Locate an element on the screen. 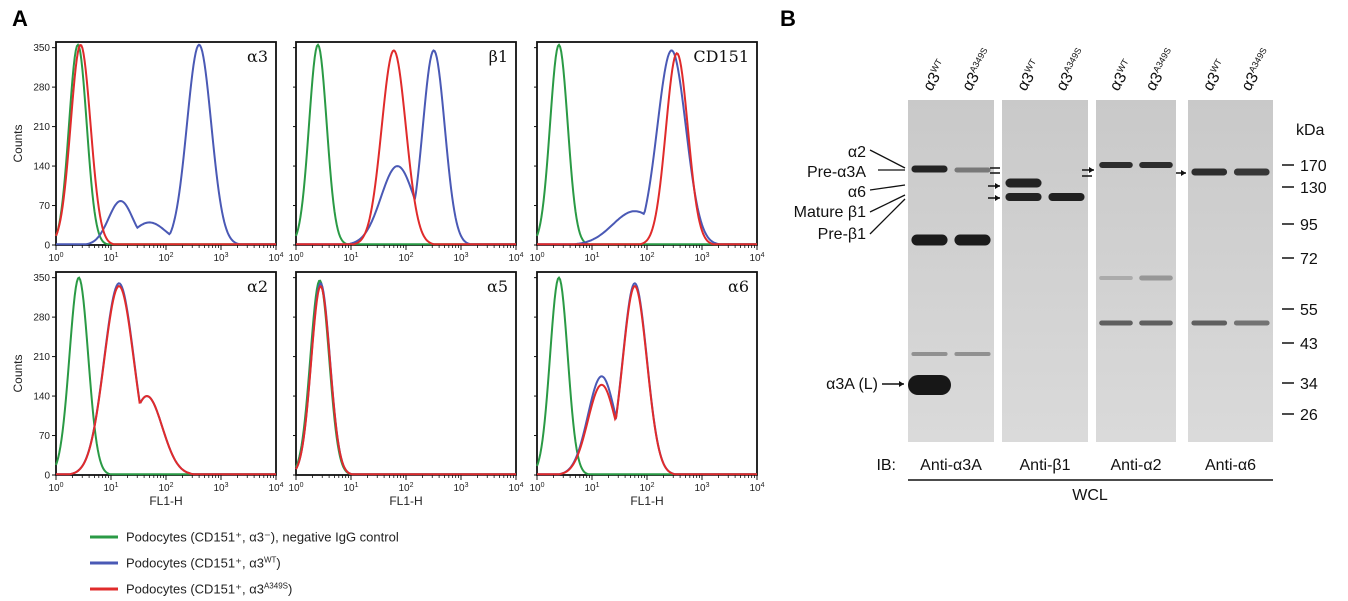 Image resolution: width=1348 pixels, height=601 pixels. panel-b-label: B is located at coordinates (788, 18).